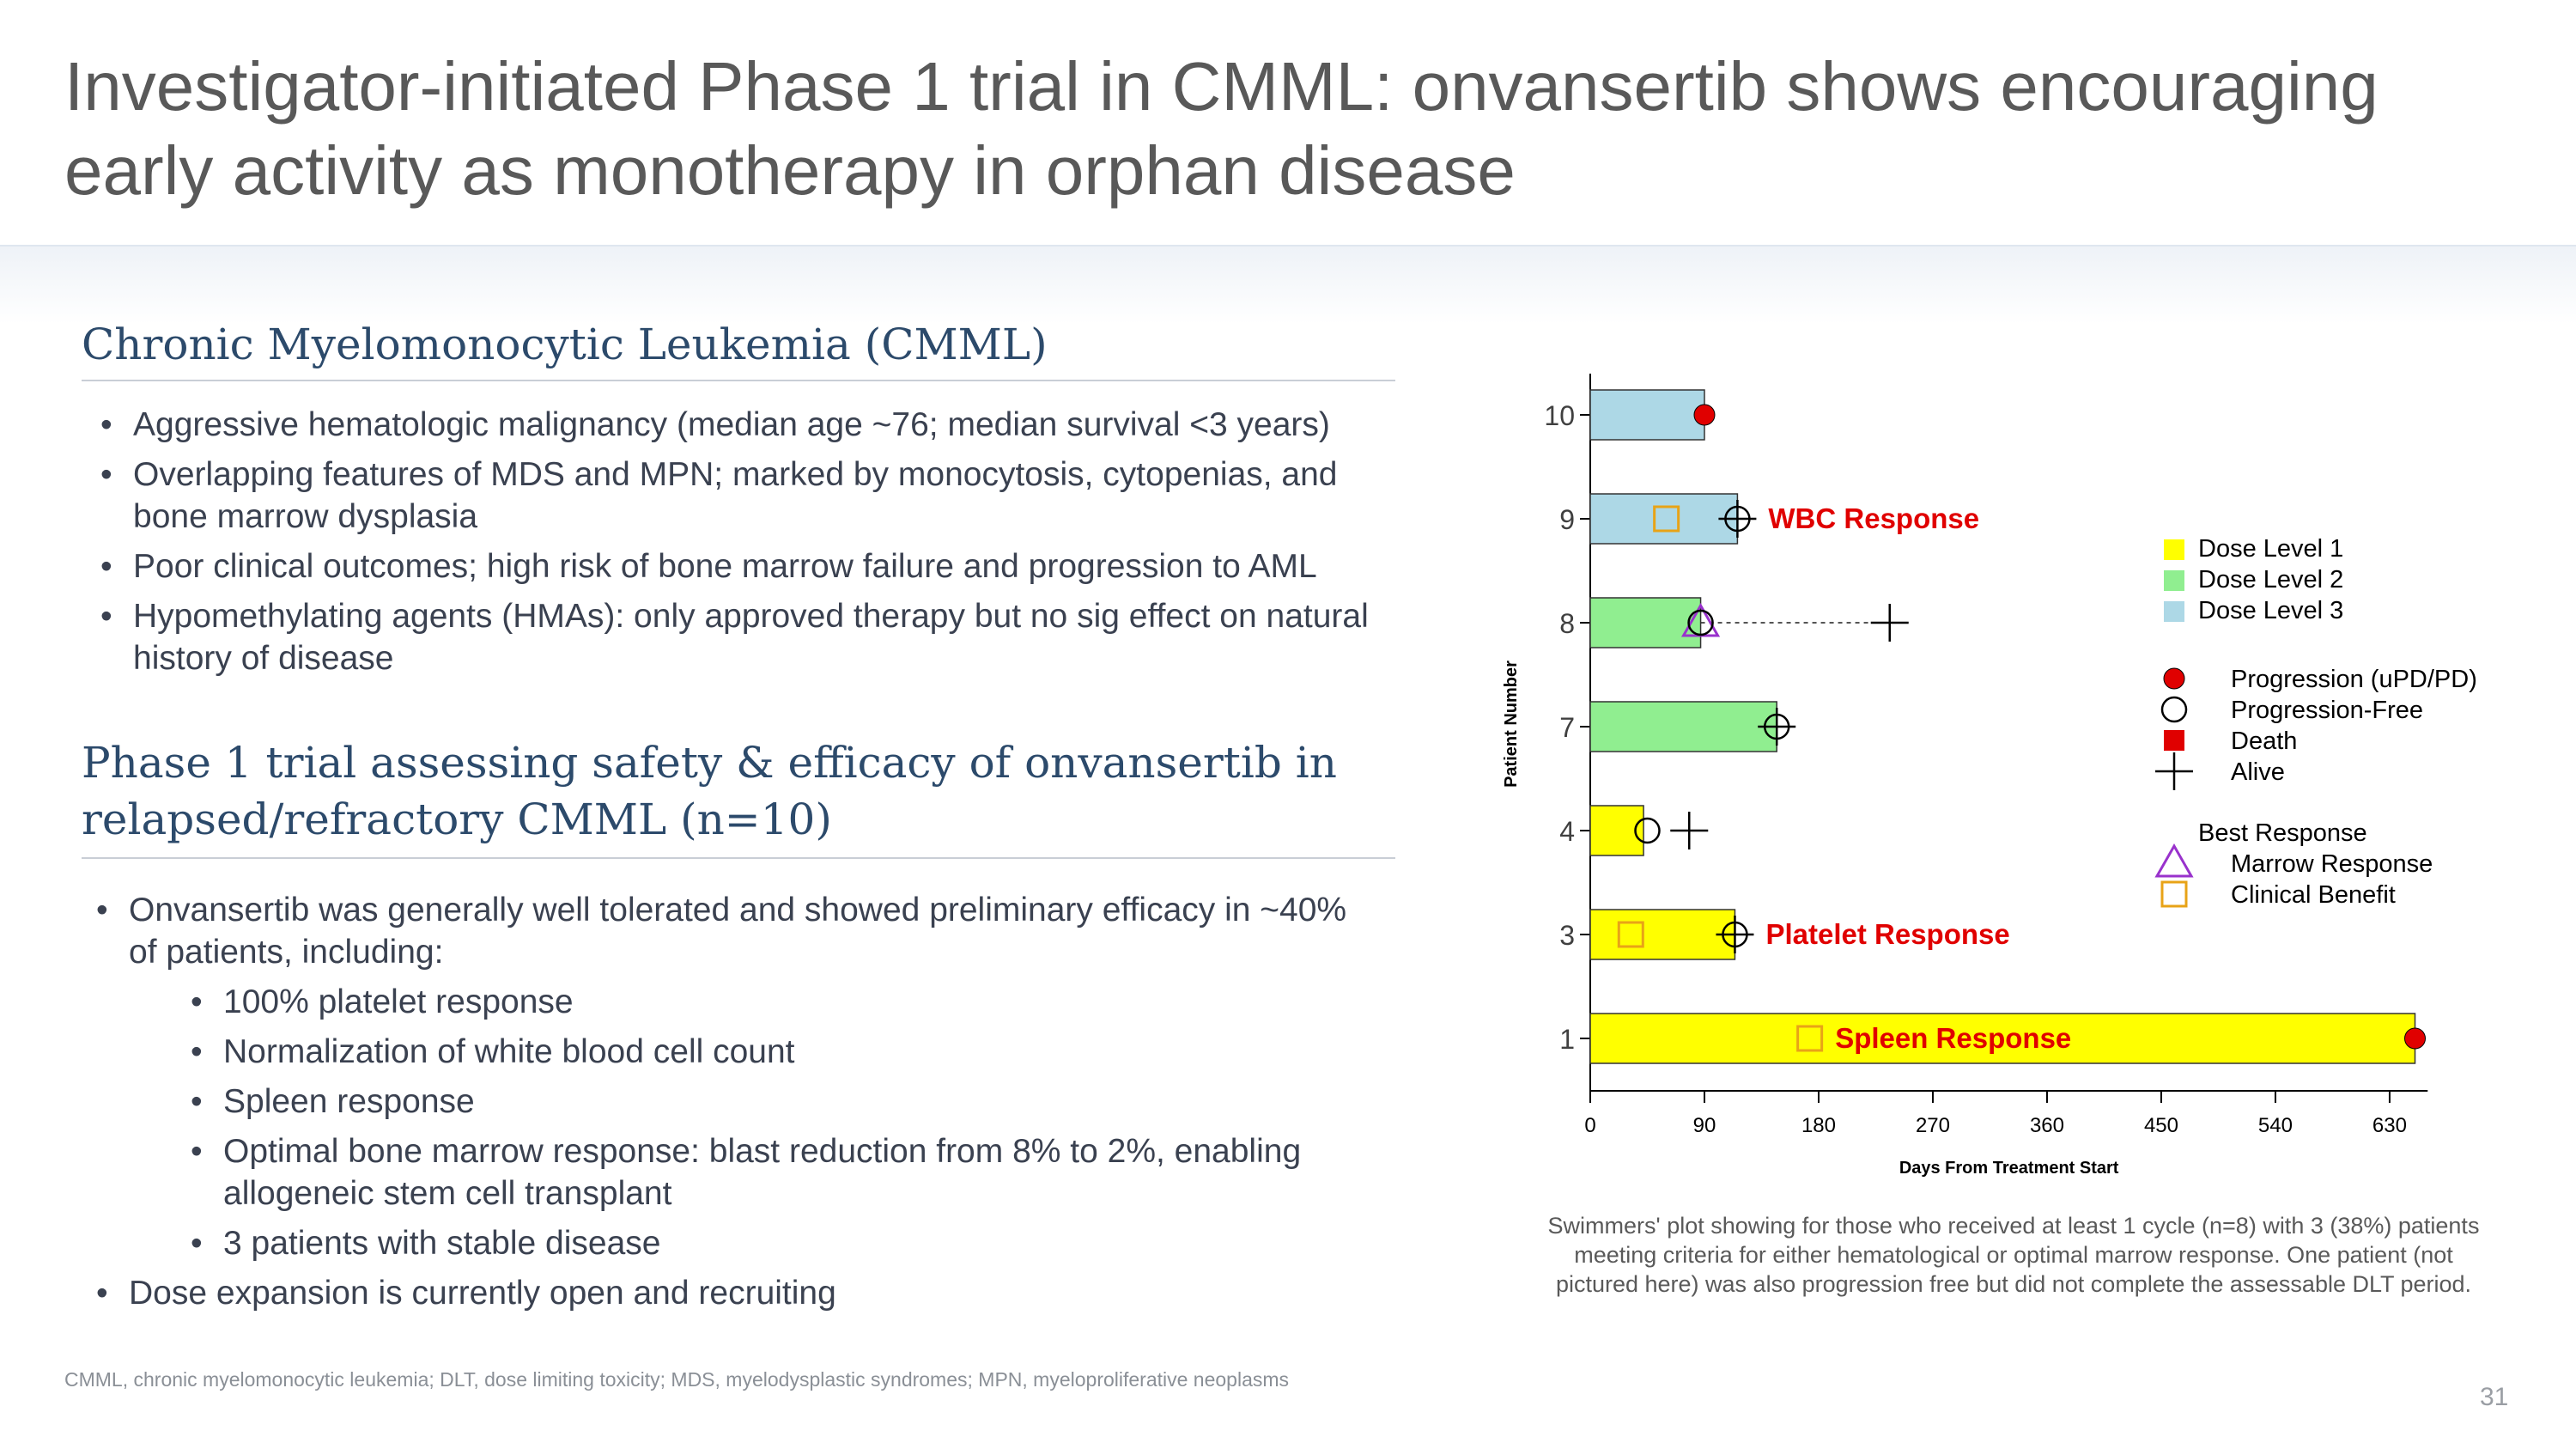  I want to click on x-tick-label: 0, so click(1590, 1125).